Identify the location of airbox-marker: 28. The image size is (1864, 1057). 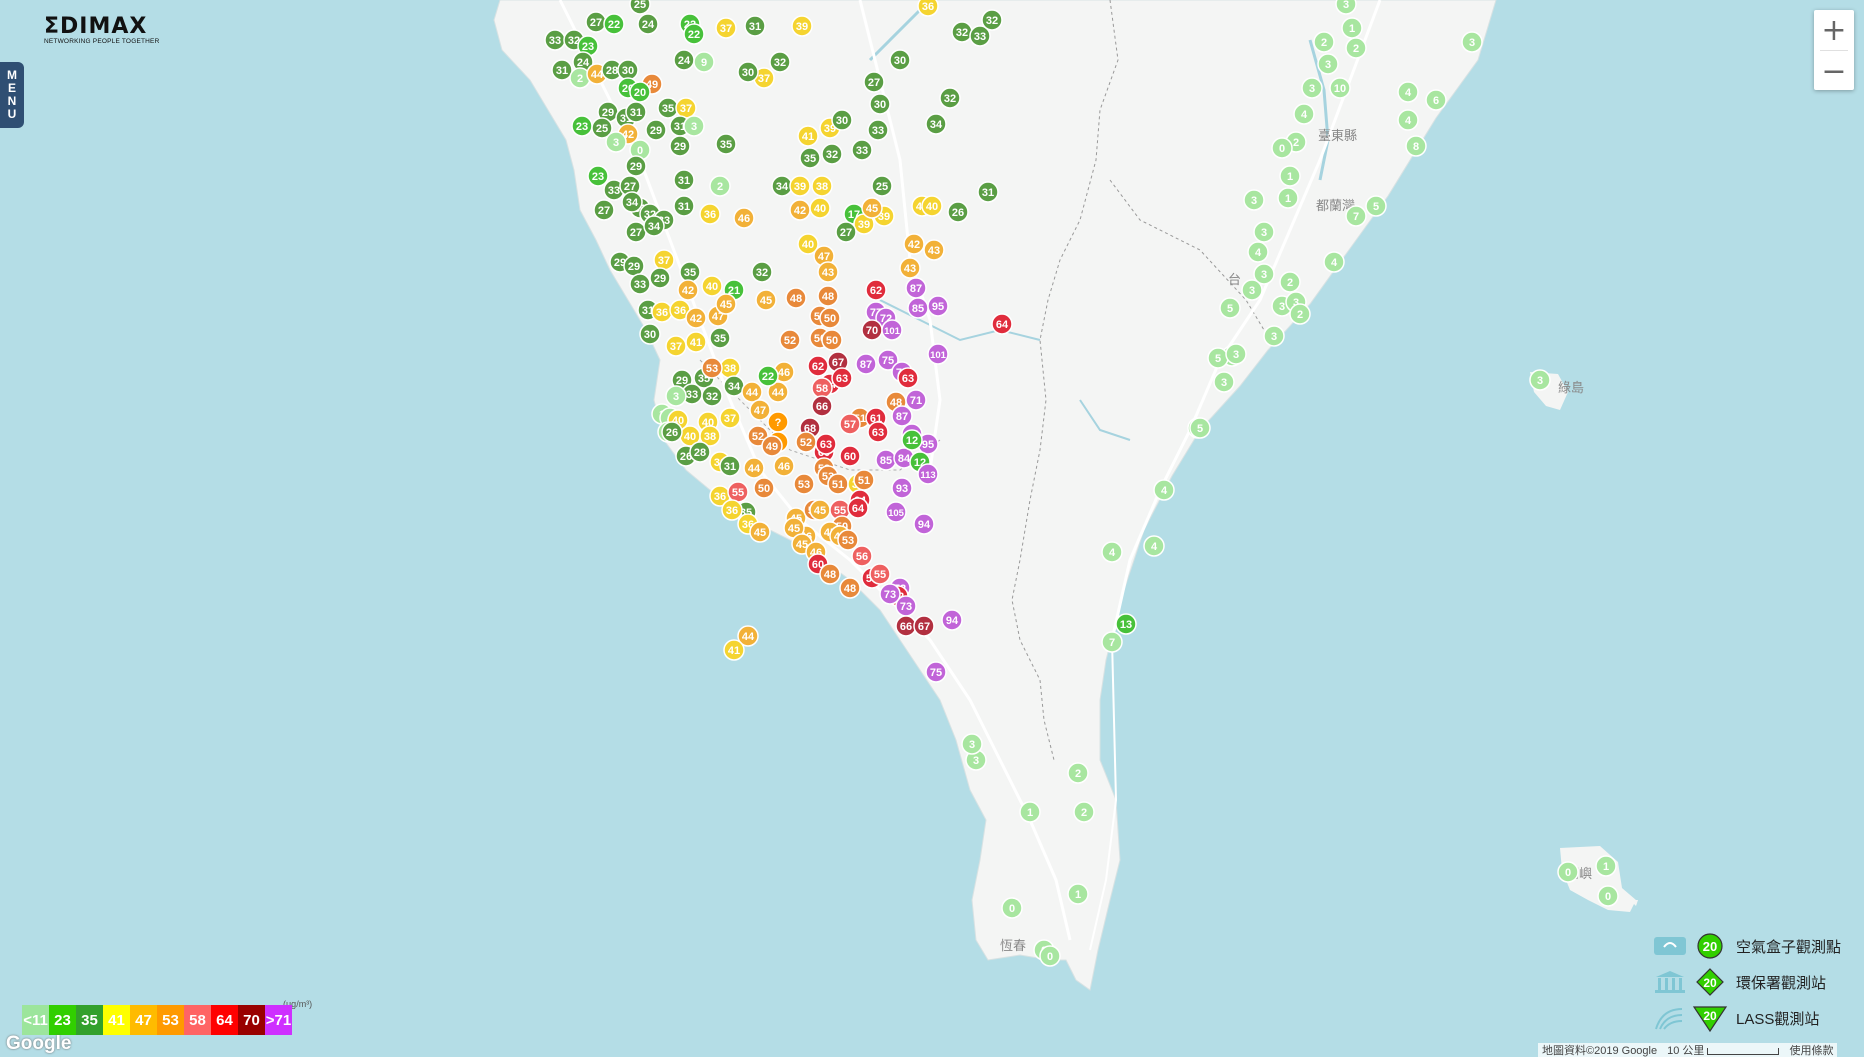
(700, 452).